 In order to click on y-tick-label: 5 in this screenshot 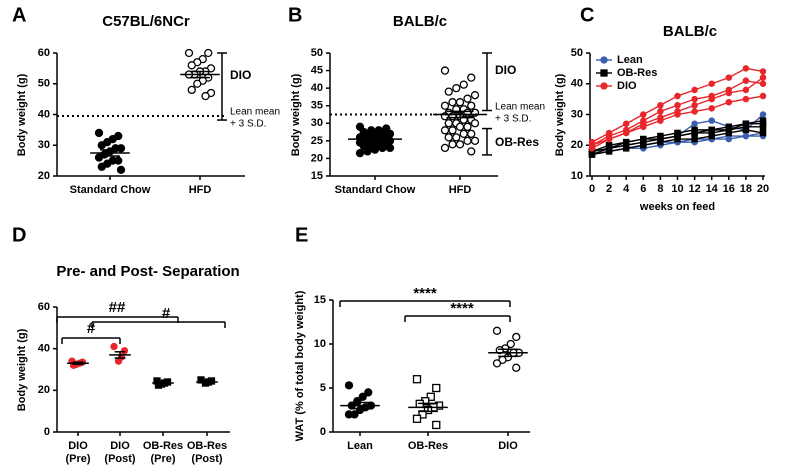, I will do `click(323, 388)`.